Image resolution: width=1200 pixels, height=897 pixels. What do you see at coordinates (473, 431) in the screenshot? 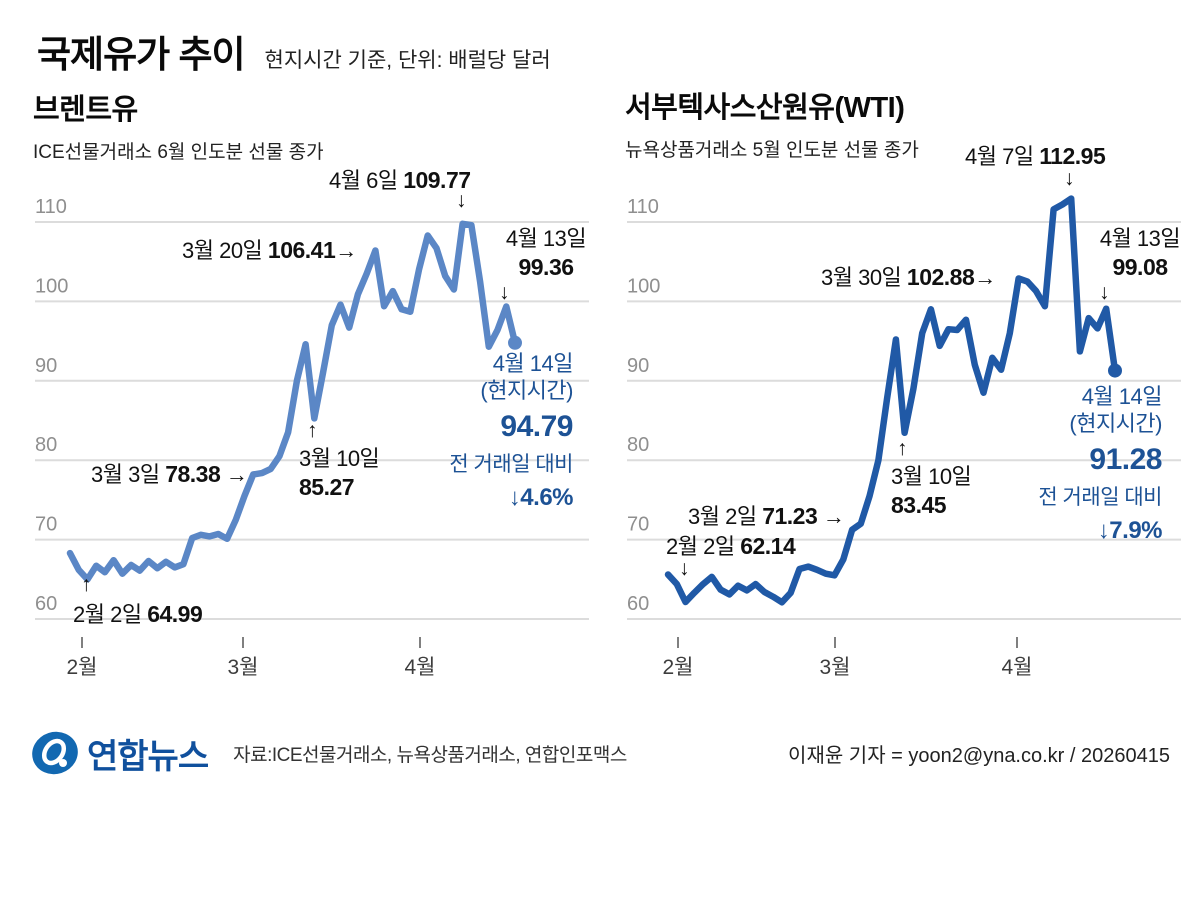
I see `brent-latest-value-block: 4월 14일 (현지시간) 94.79 전 거래일 대비 ↓4.6%` at bounding box center [473, 431].